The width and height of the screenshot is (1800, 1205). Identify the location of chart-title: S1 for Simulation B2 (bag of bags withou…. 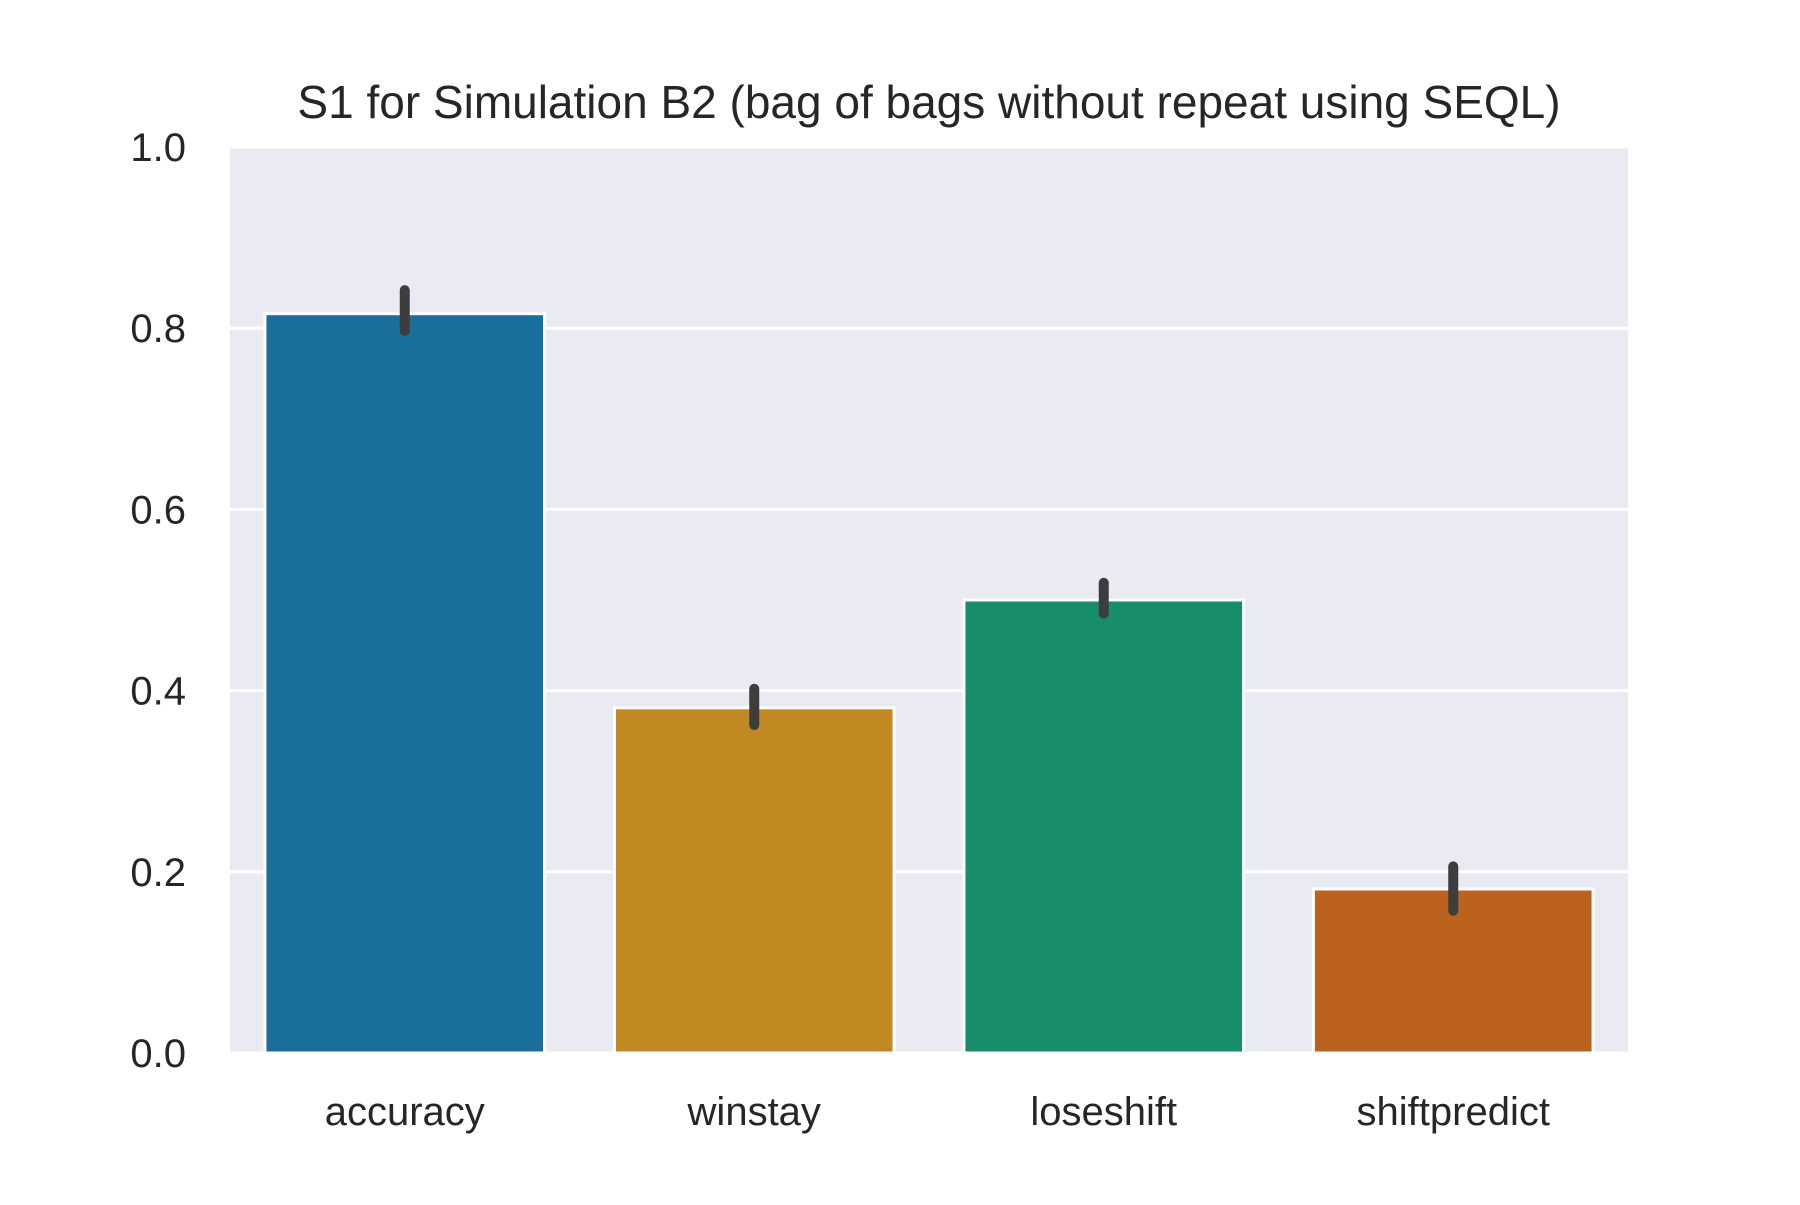
(928, 102).